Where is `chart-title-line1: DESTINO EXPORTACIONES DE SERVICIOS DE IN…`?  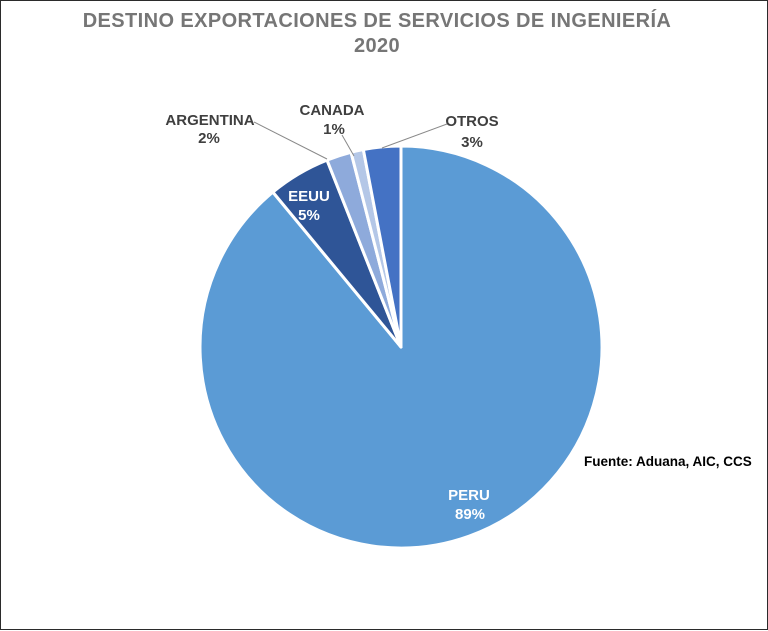
chart-title-line1: DESTINO EXPORTACIONES DE SERVICIOS DE IN… is located at coordinates (377, 21).